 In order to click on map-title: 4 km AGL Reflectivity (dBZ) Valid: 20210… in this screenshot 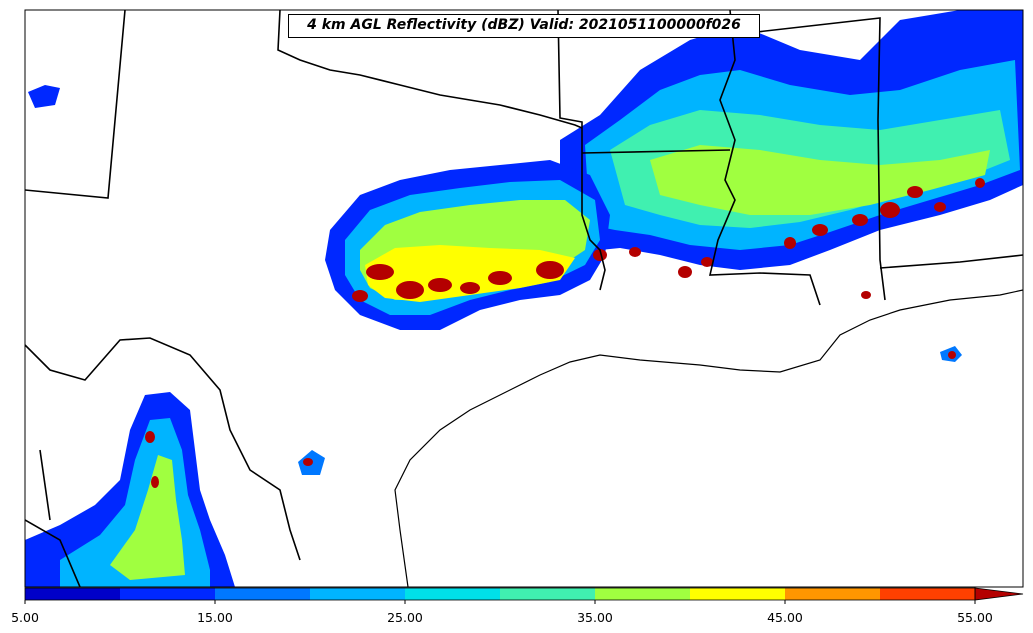, I will do `click(524, 26)`.